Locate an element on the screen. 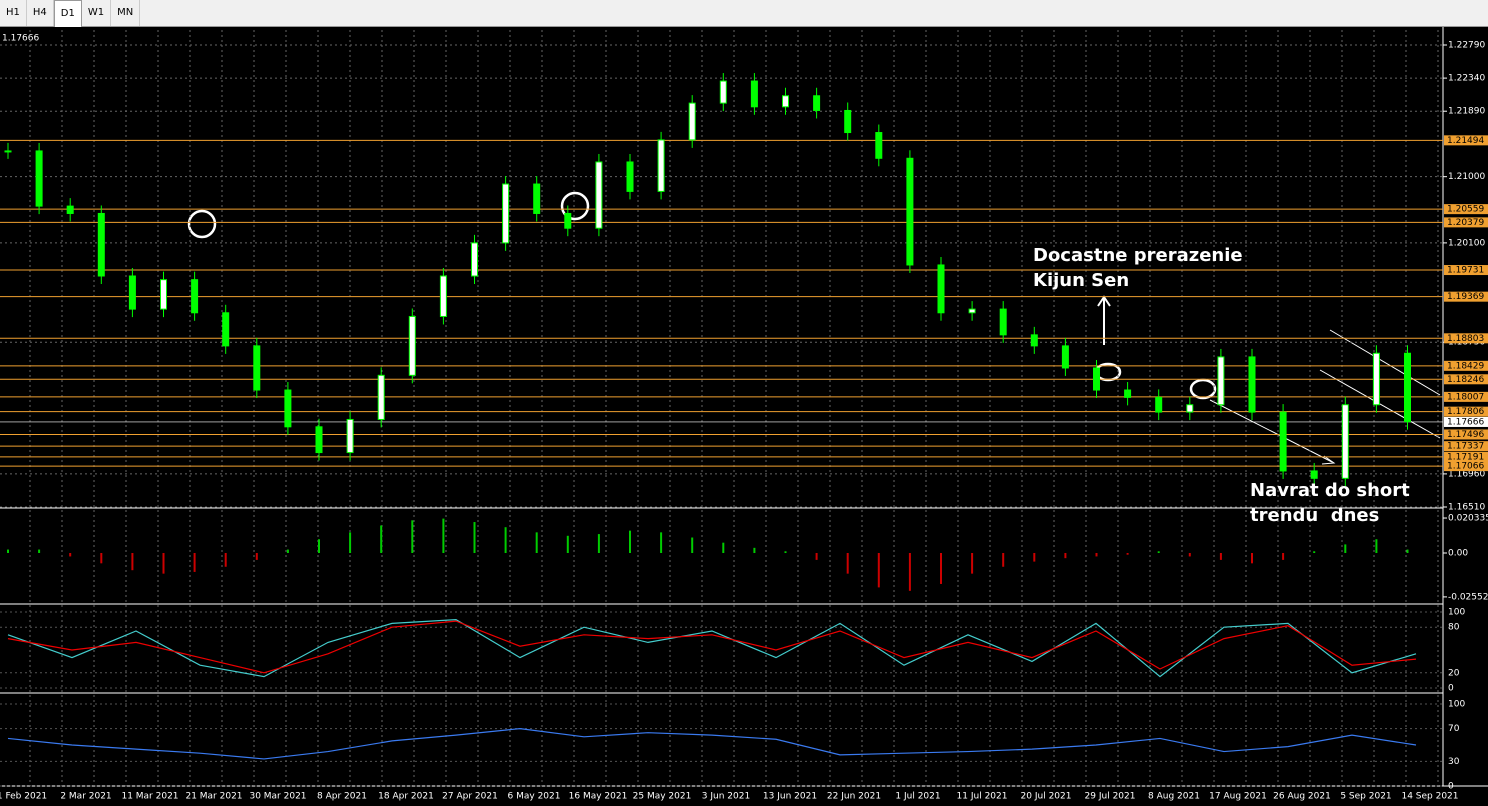  corner-price: 1.17666 is located at coordinates (20, 39).